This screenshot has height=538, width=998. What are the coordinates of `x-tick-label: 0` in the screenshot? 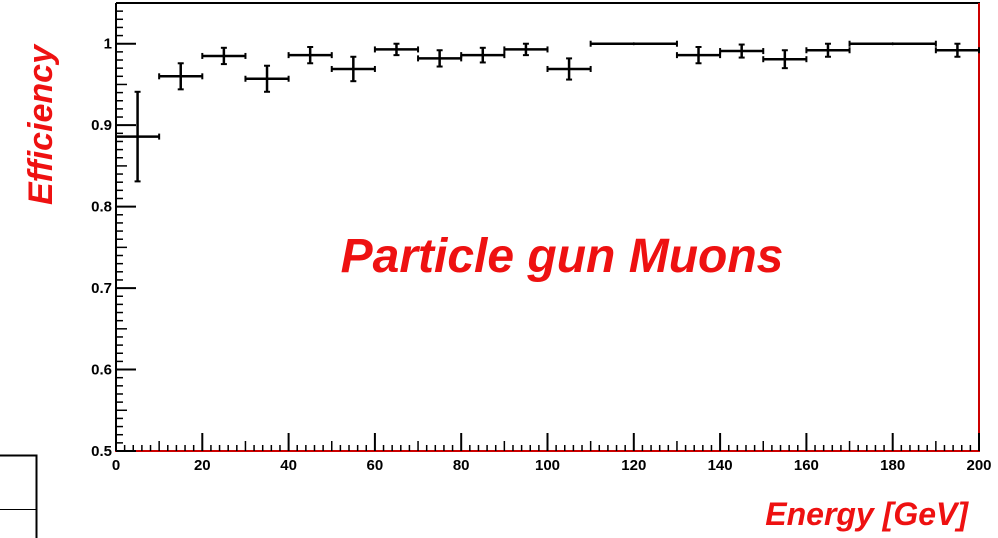 It's located at (116, 465).